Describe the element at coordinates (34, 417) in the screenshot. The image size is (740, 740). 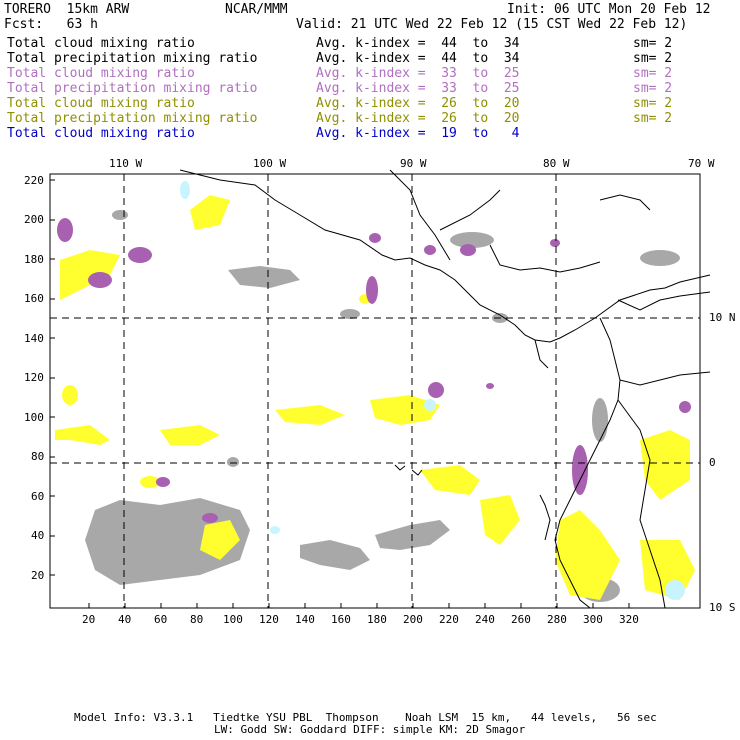
I see `y-tick-label: 100` at that location.